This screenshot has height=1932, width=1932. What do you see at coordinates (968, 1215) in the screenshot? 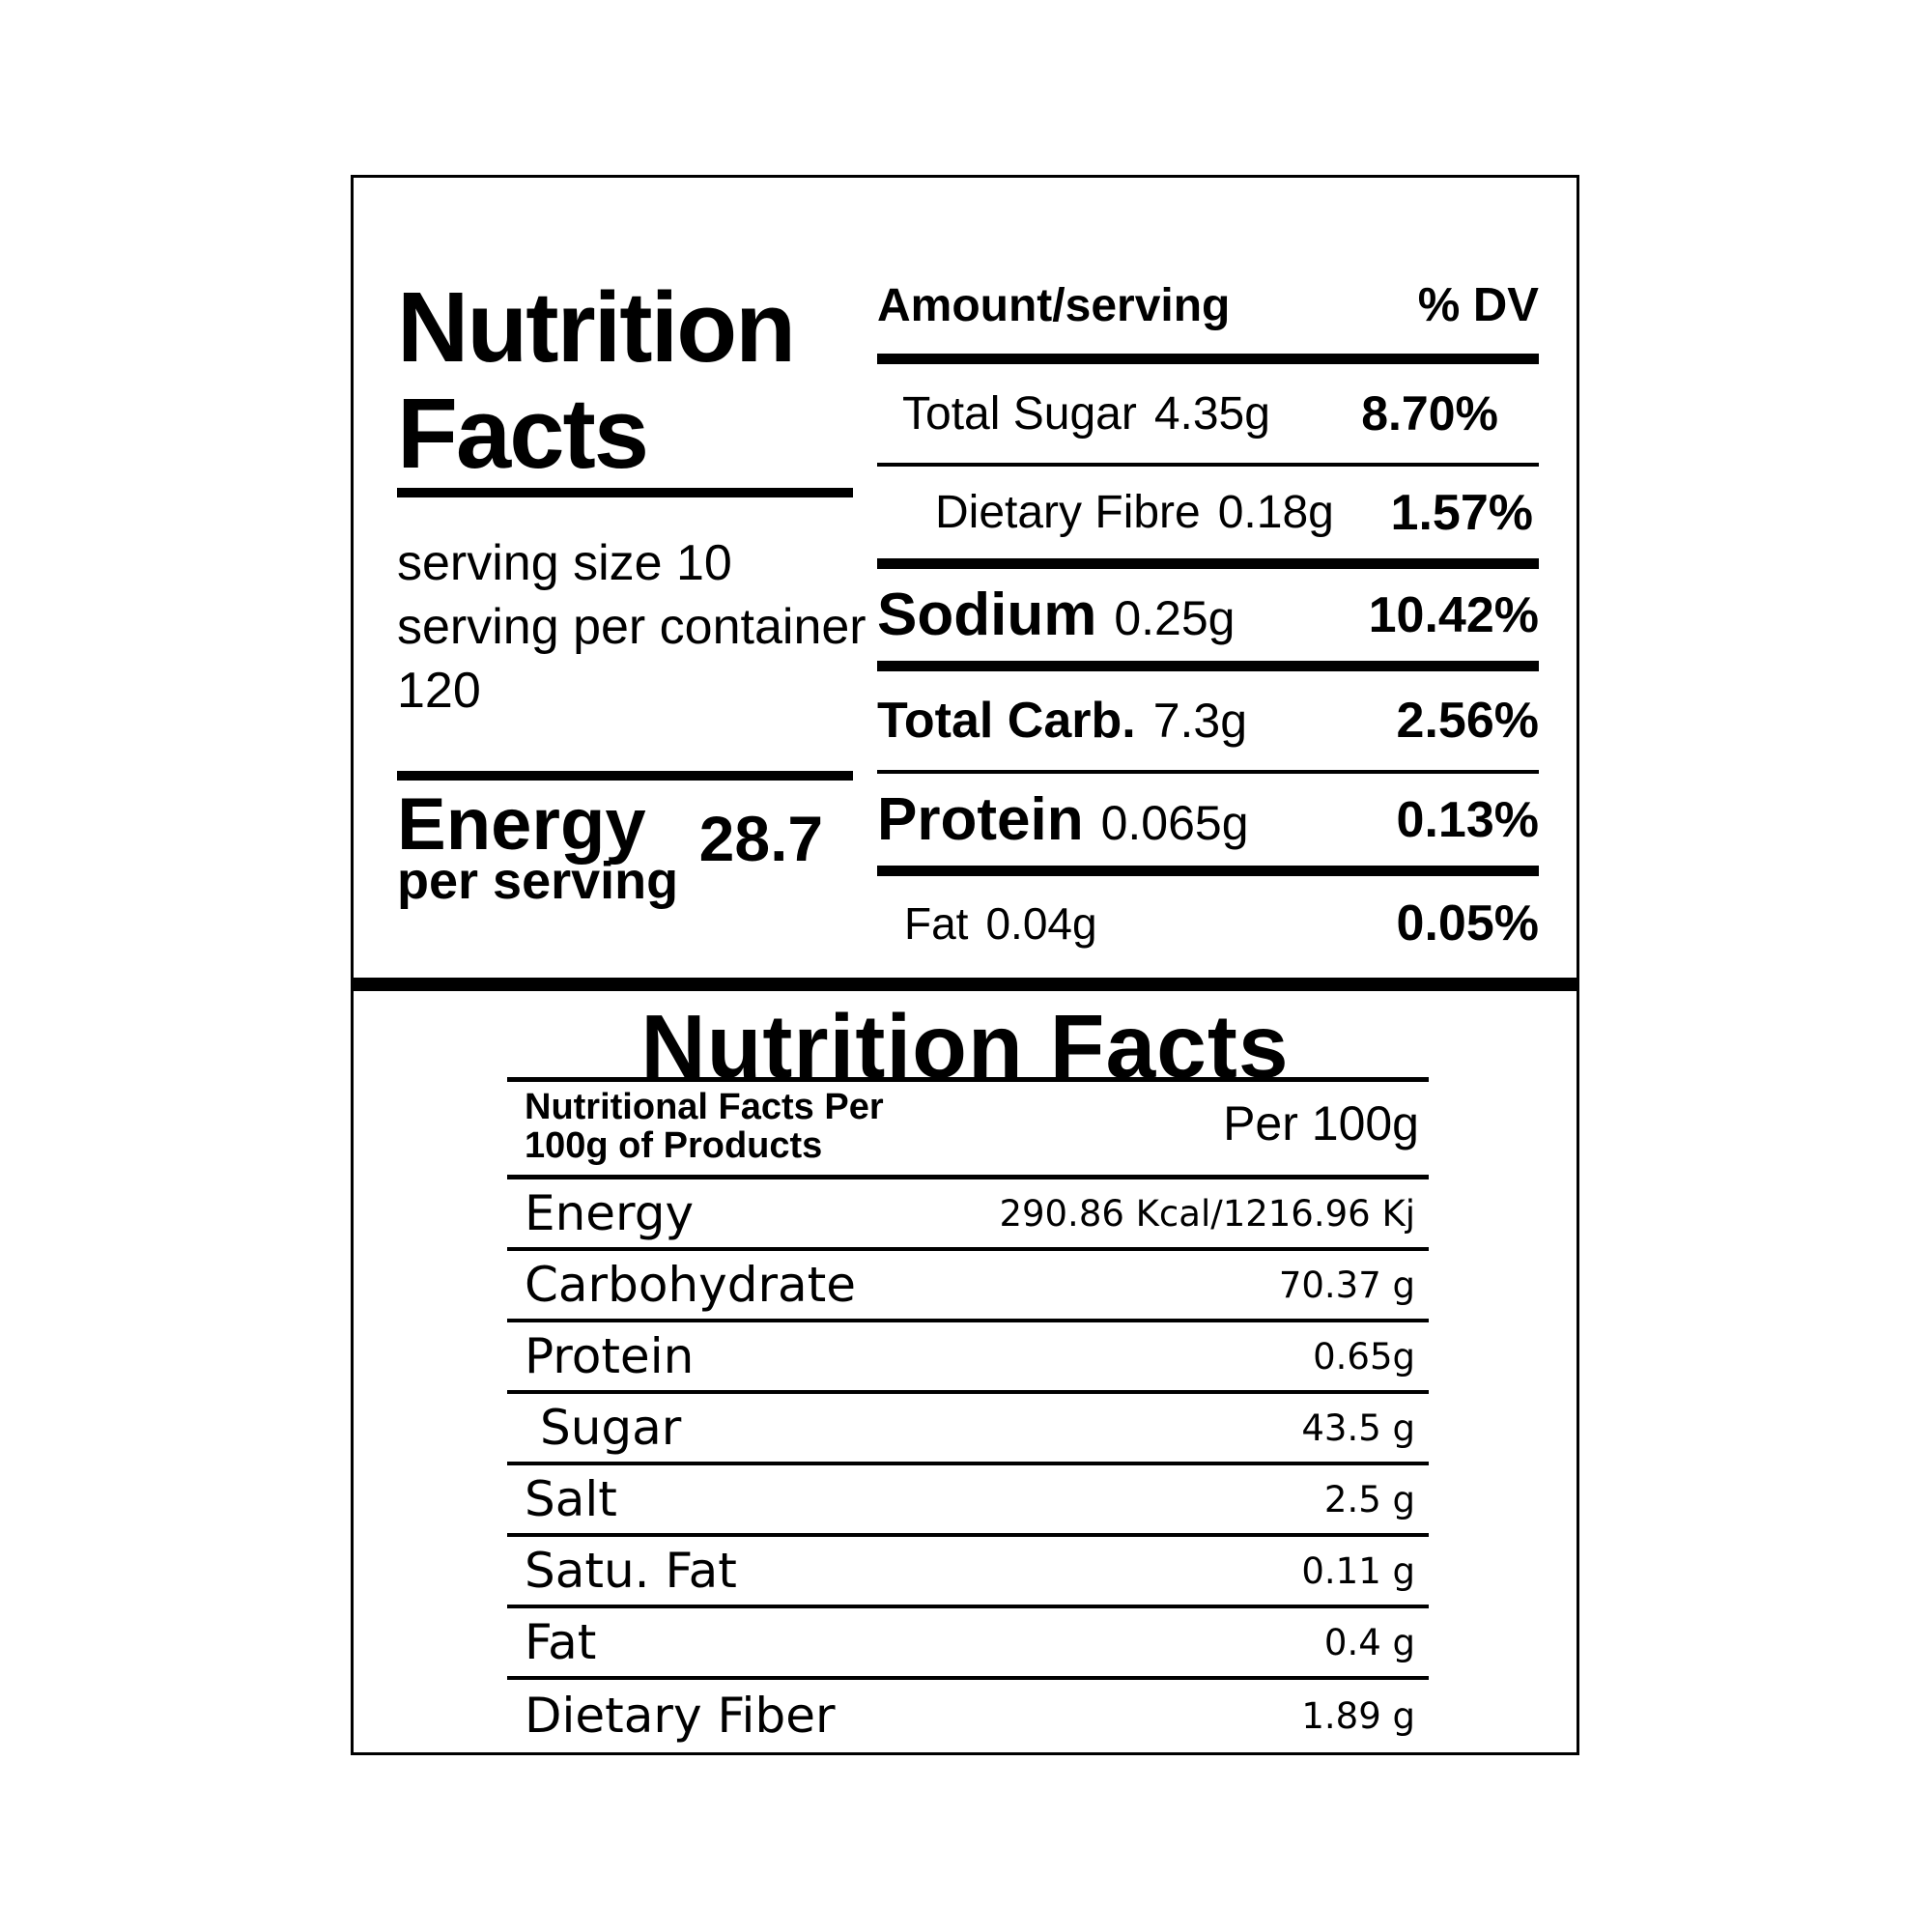
I see `table-row-energy: Energy 290.86 Kcal/1216.96 Kj` at bounding box center [968, 1215].